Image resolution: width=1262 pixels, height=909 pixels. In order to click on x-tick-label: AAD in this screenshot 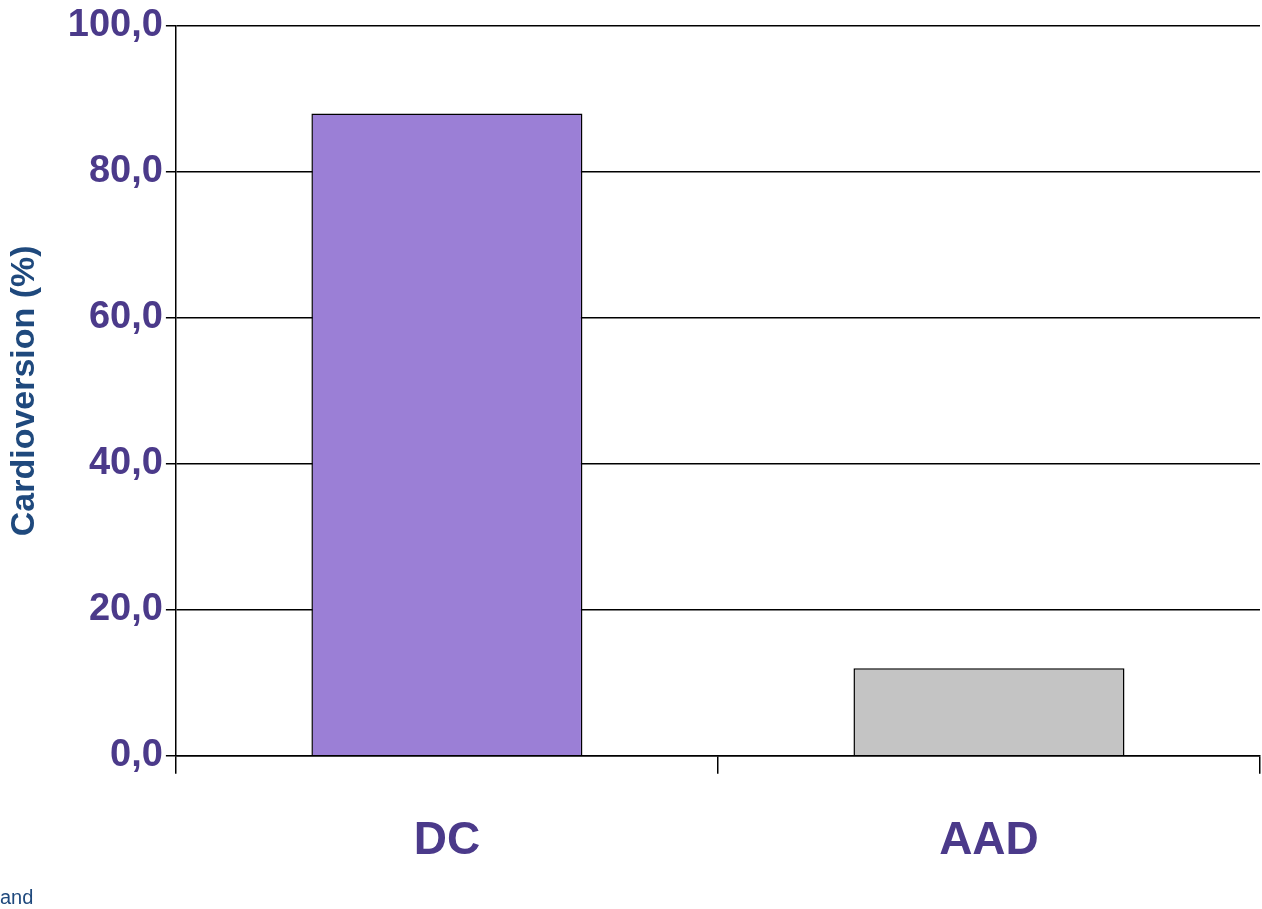, I will do `click(989, 838)`.